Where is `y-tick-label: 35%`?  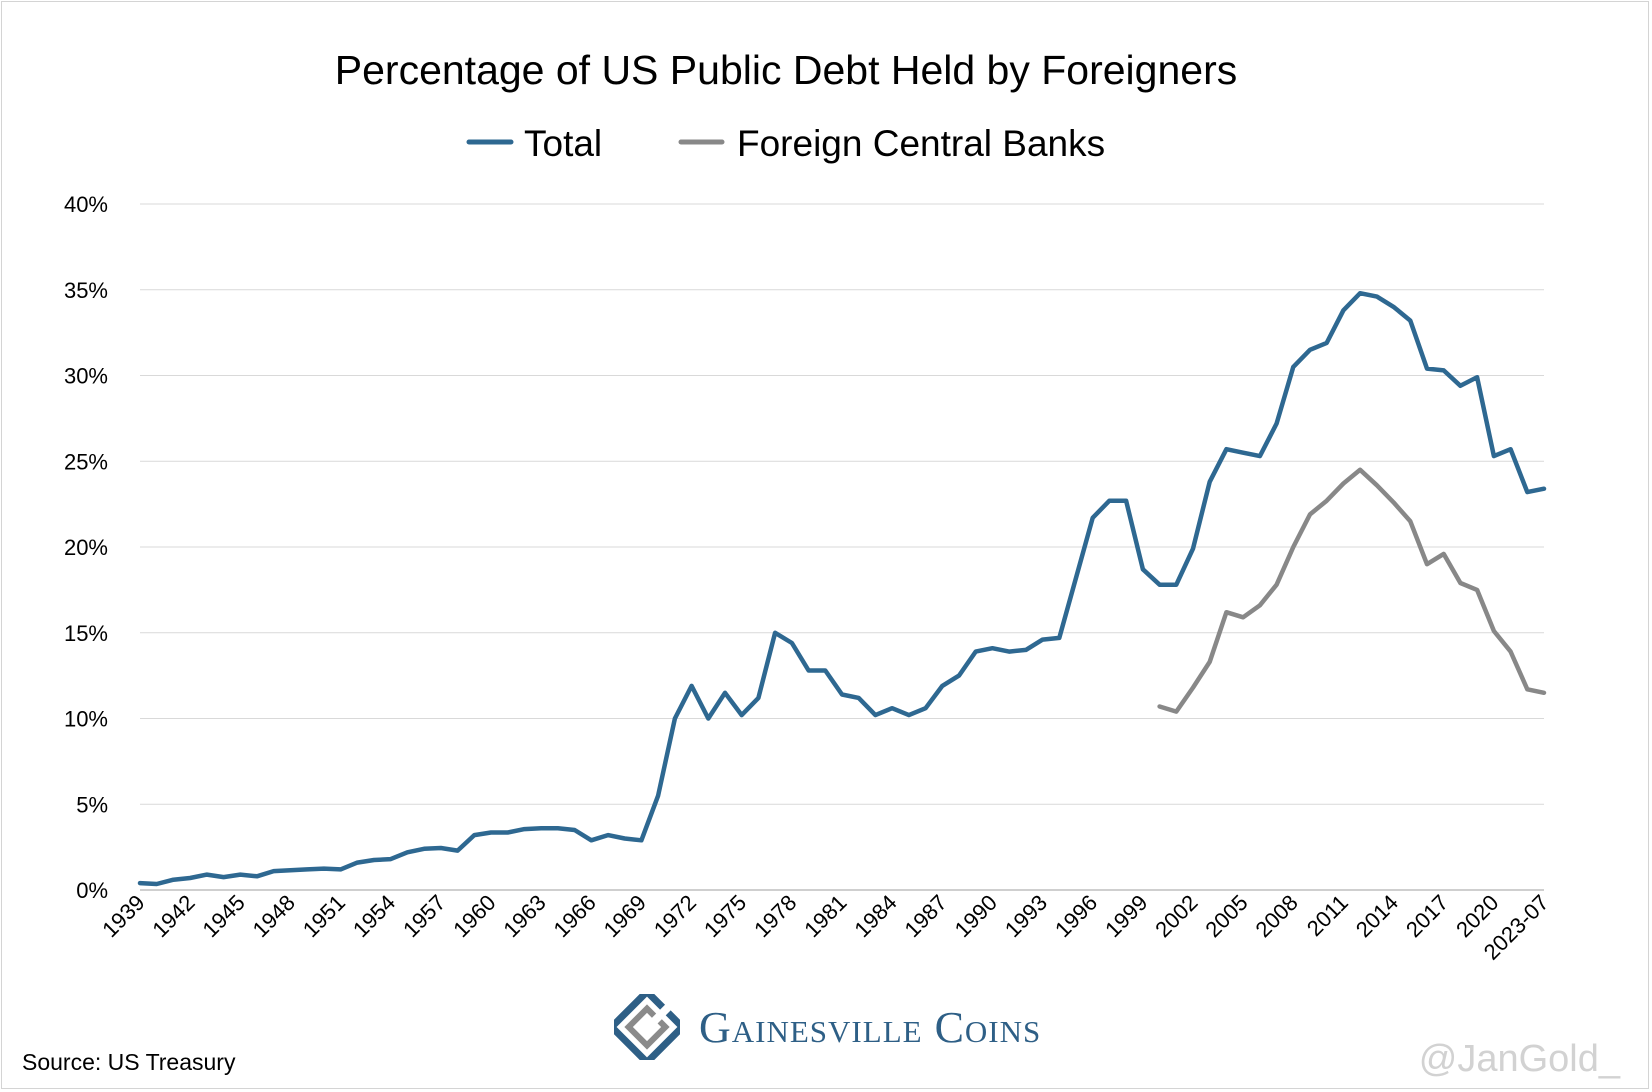
y-tick-label: 35% is located at coordinates (86, 290).